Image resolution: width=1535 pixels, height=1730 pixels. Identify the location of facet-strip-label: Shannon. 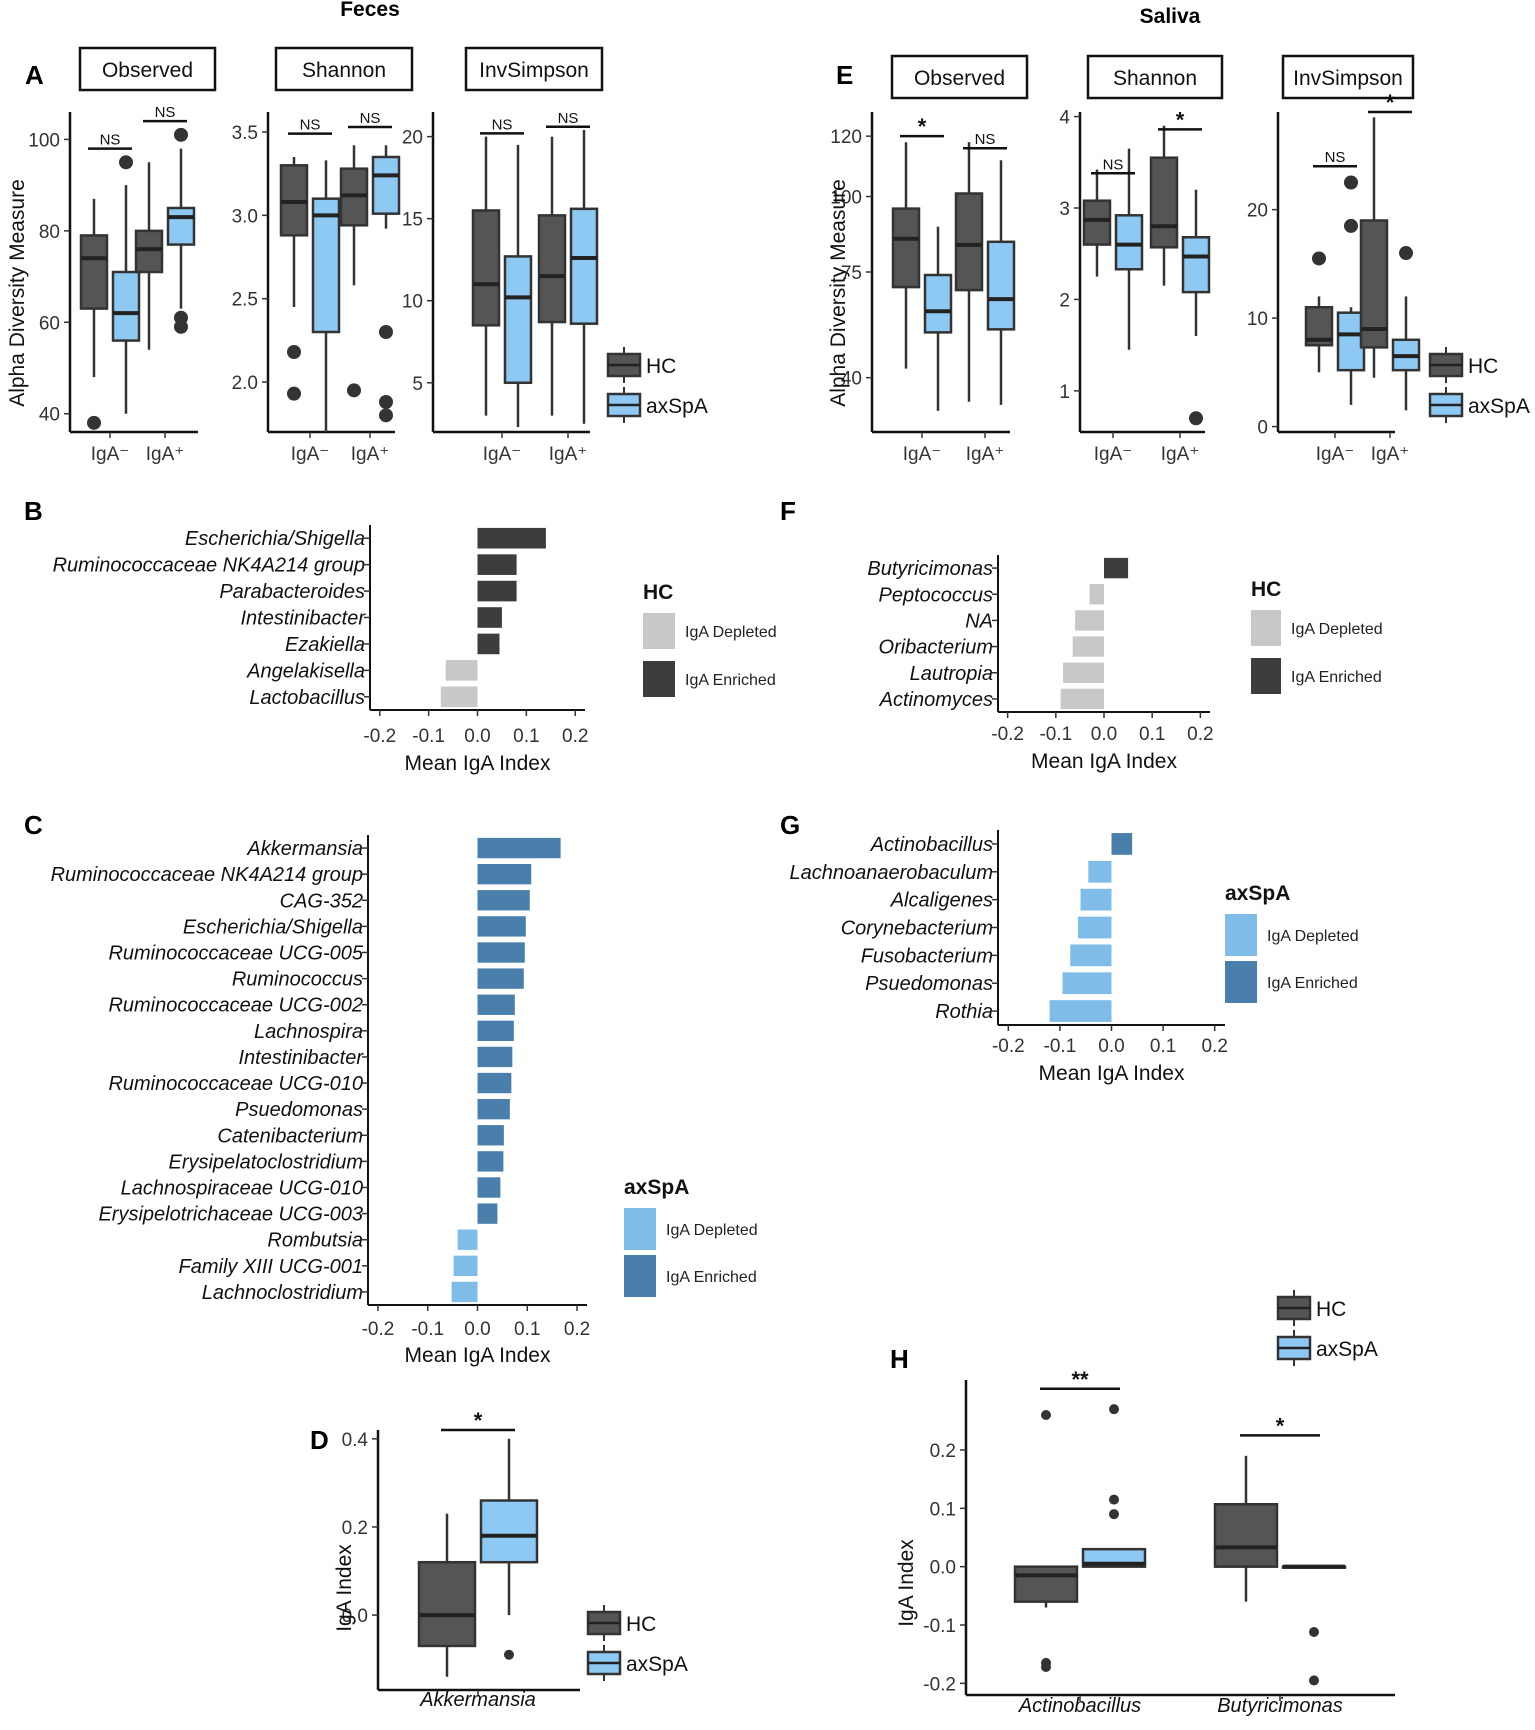
(1155, 78).